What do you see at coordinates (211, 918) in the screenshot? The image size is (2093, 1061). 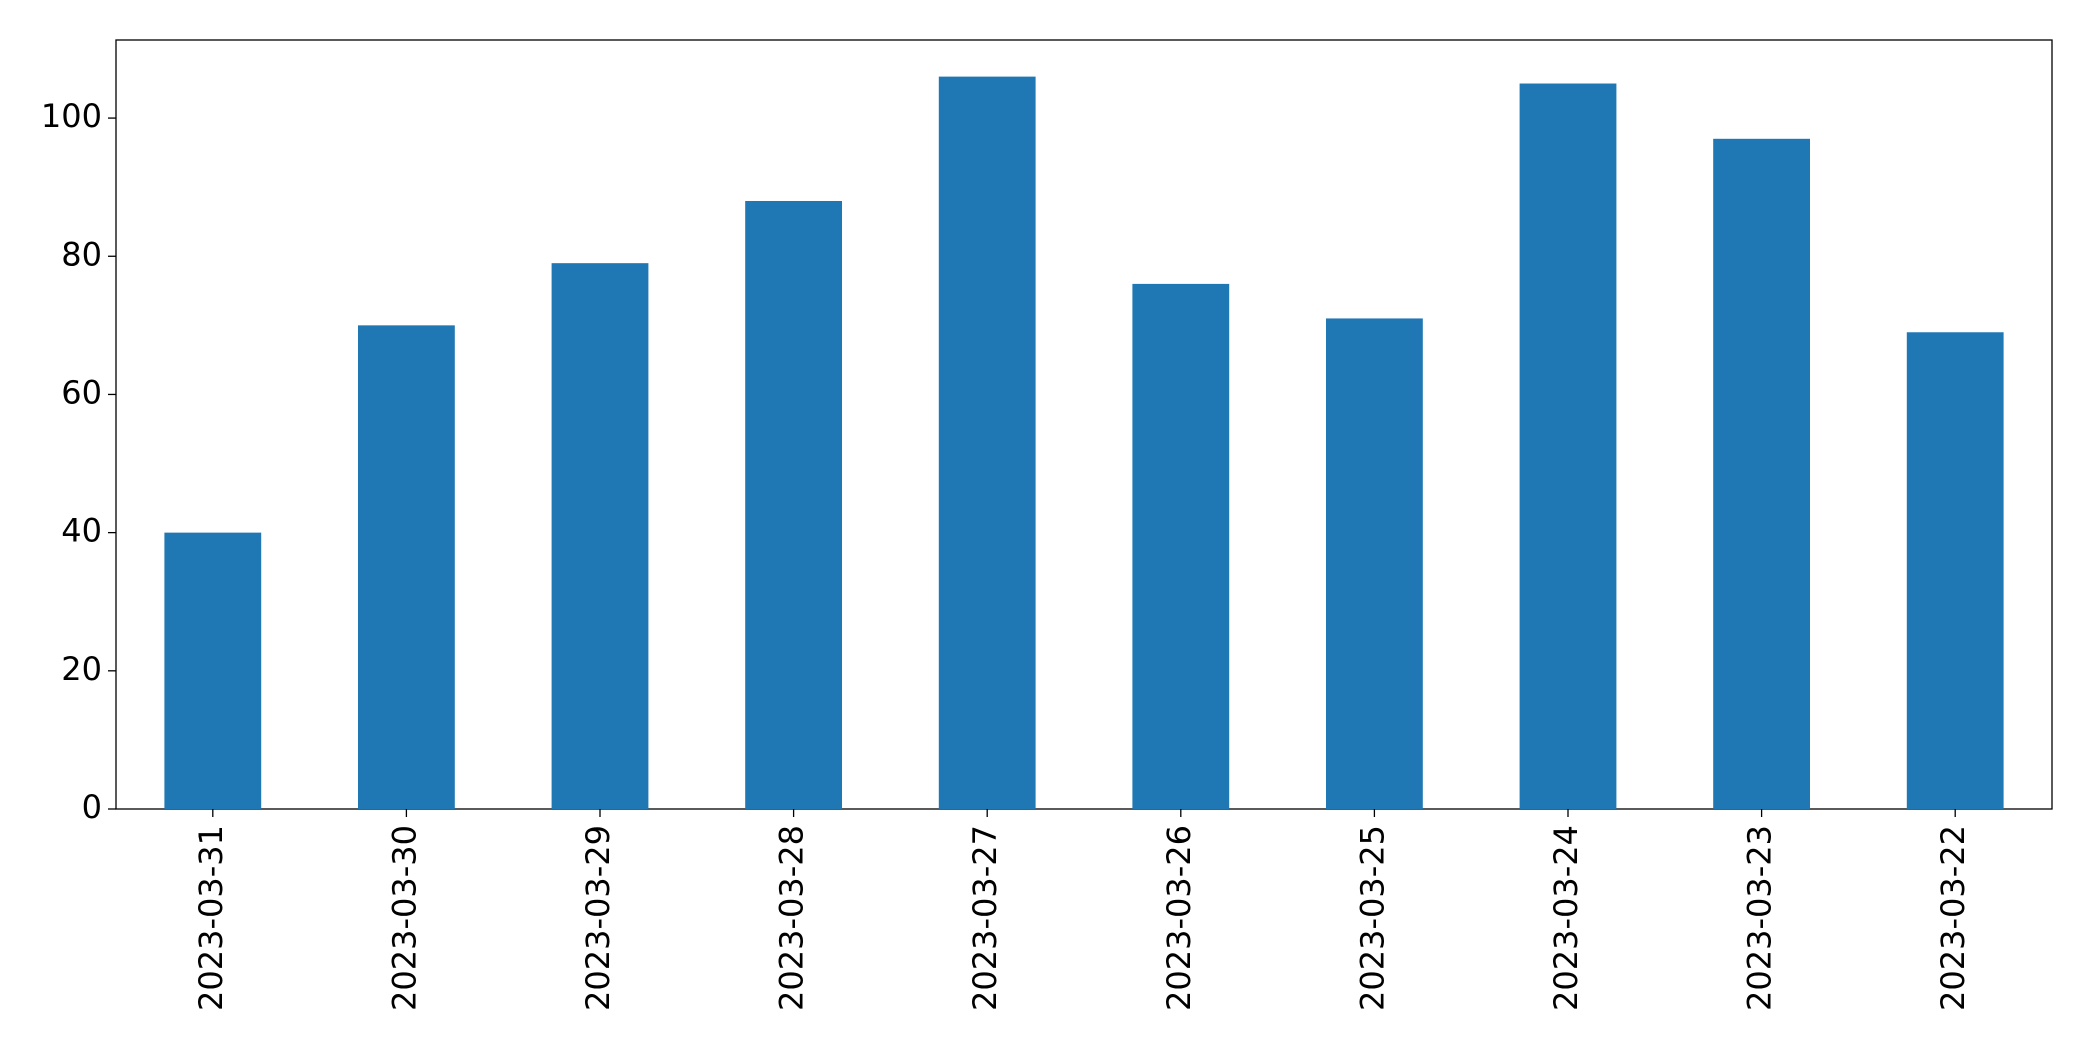 I see `x-tick-label: 2023-03-31` at bounding box center [211, 918].